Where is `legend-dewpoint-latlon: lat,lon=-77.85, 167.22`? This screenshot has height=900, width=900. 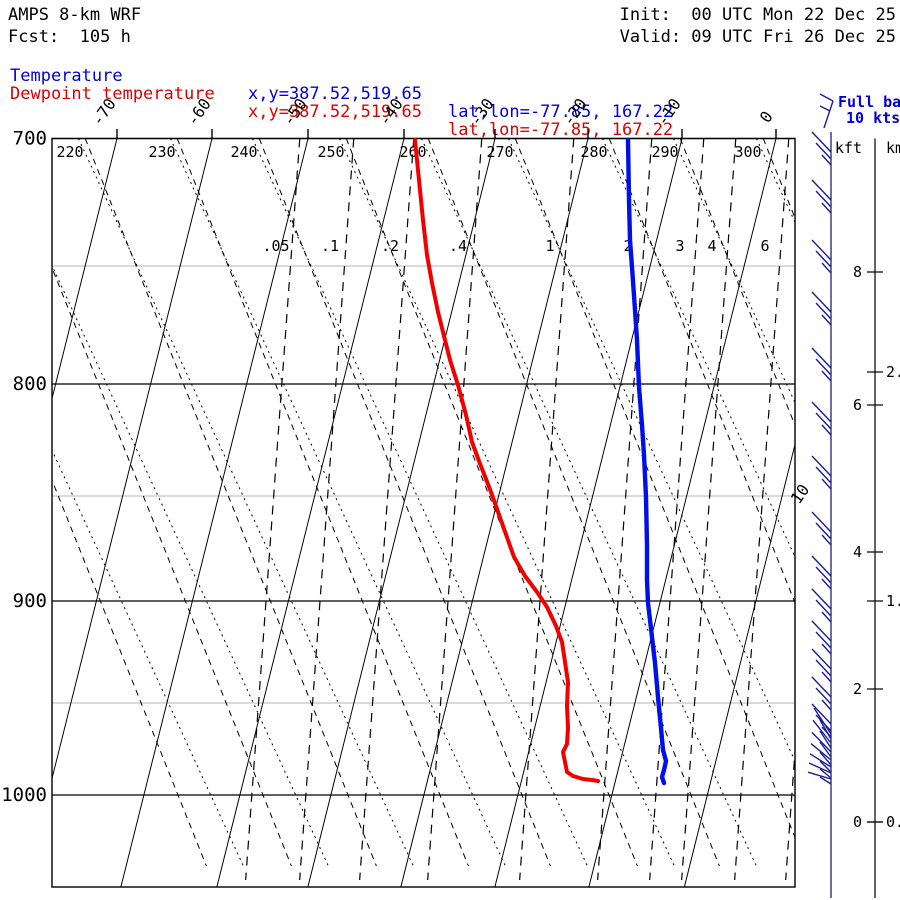 legend-dewpoint-latlon: lat,lon=-77.85, 167.22 is located at coordinates (561, 130).